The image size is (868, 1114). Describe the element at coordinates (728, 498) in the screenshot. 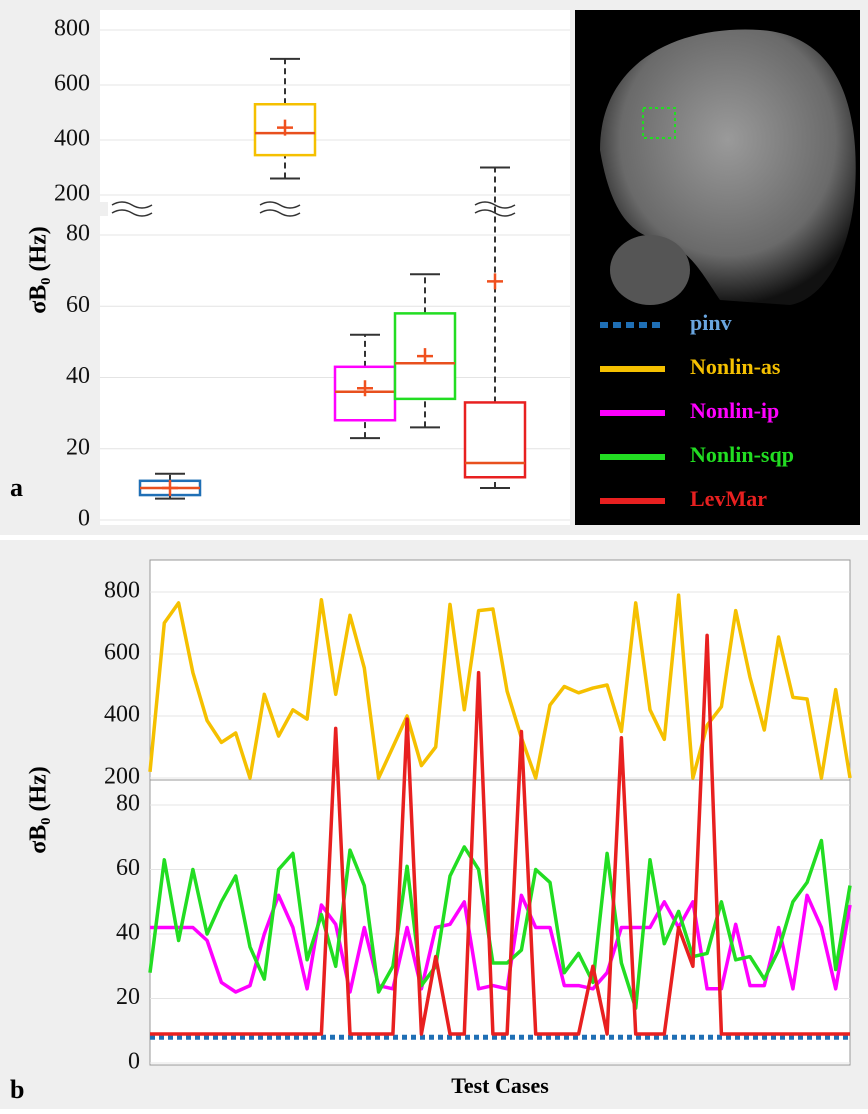

I see `legend-label: LevMar` at that location.